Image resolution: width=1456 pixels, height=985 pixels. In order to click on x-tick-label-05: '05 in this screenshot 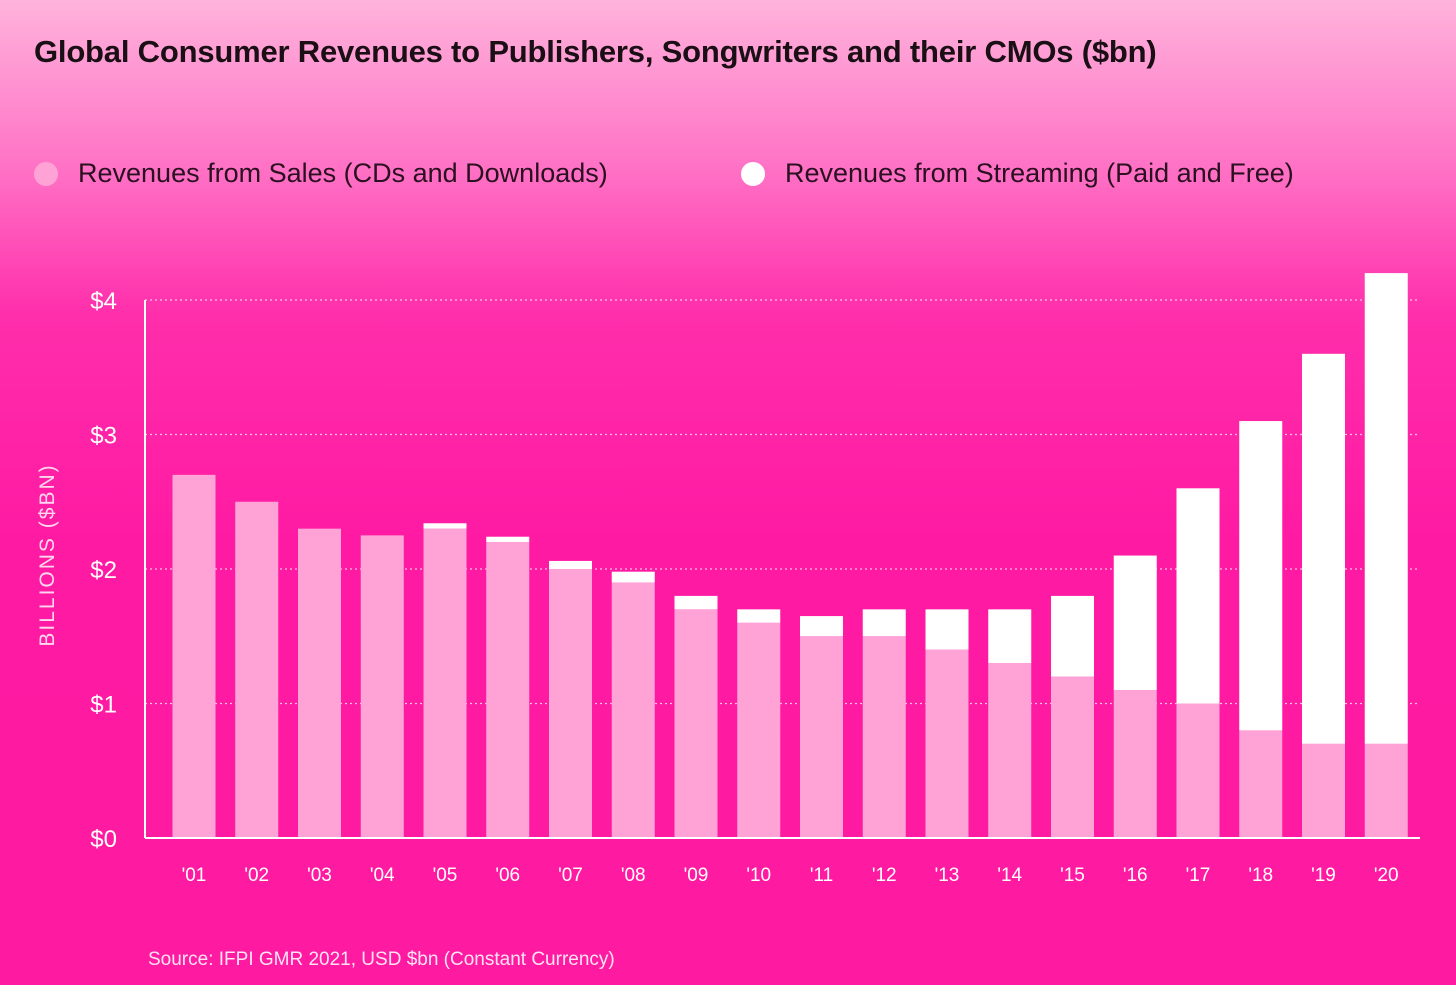, I will do `click(445, 875)`.